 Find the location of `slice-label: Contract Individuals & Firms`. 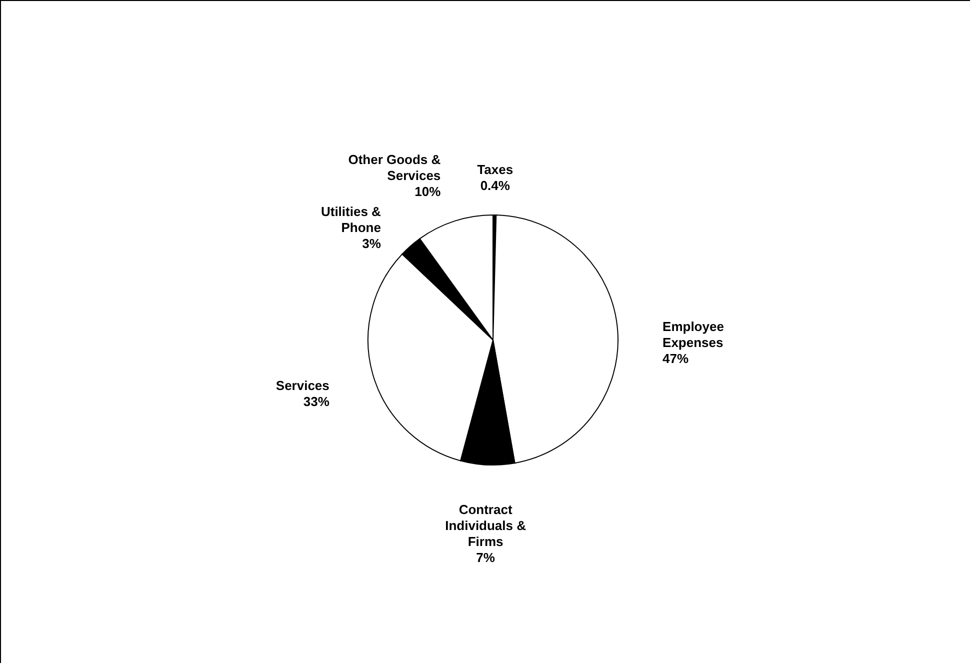

slice-label: Contract Individuals & Firms is located at coordinates (485, 525).